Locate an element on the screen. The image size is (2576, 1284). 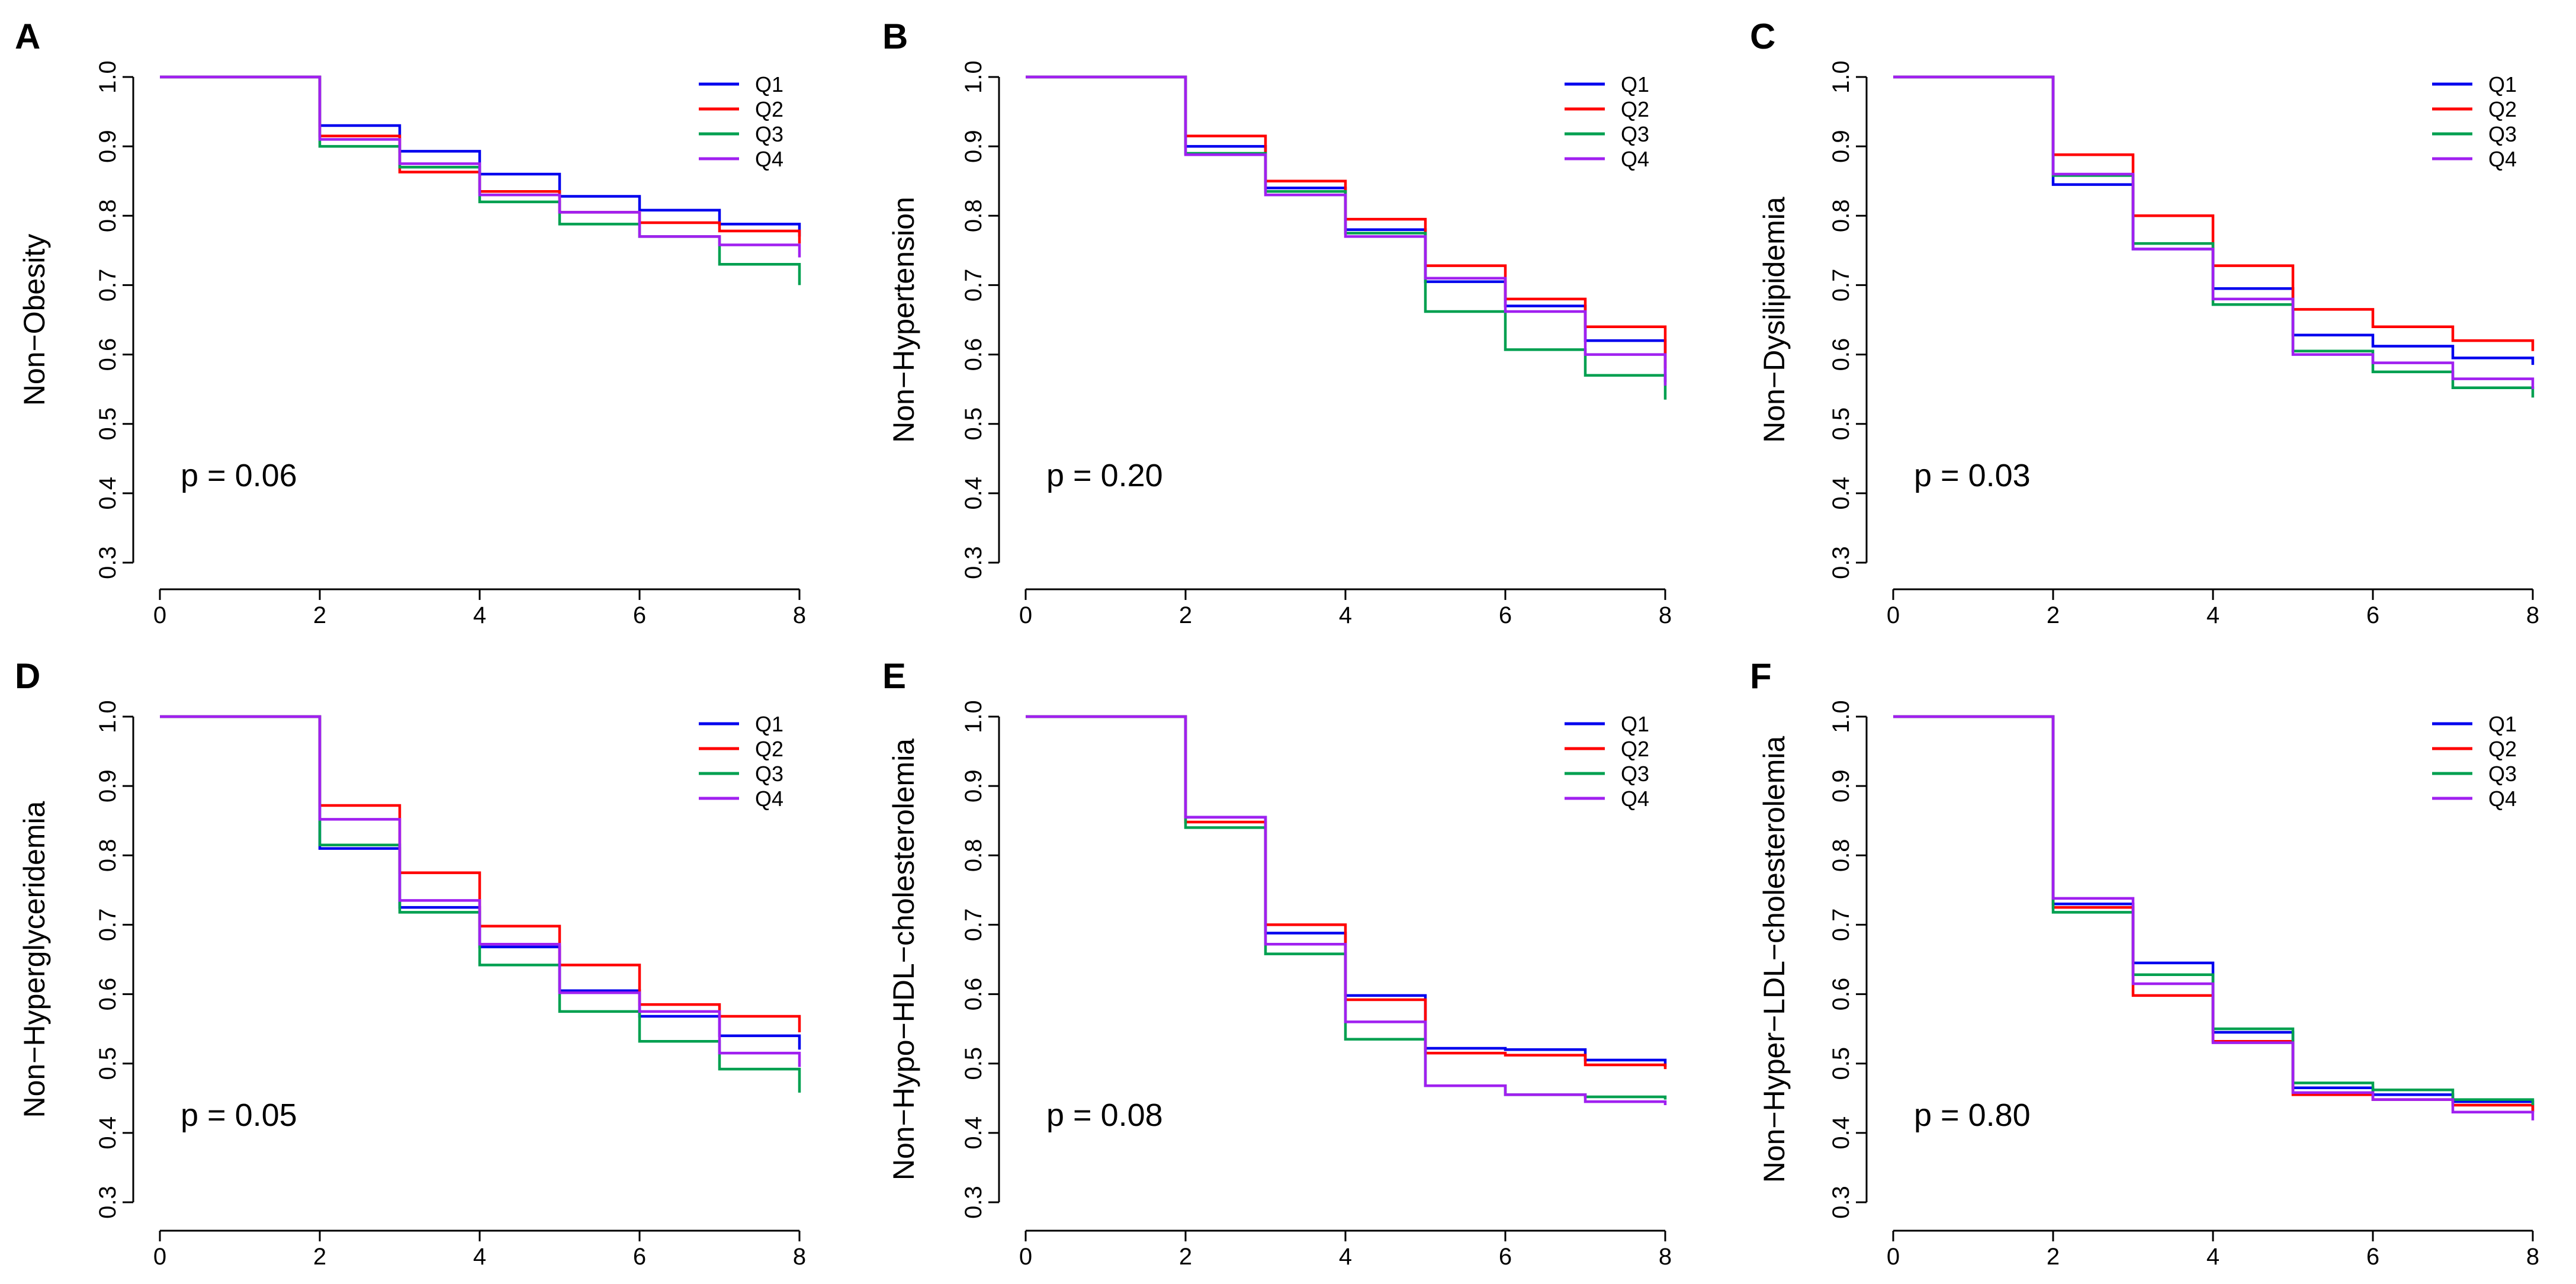
series-line-q3 is located at coordinates (2214, 910).